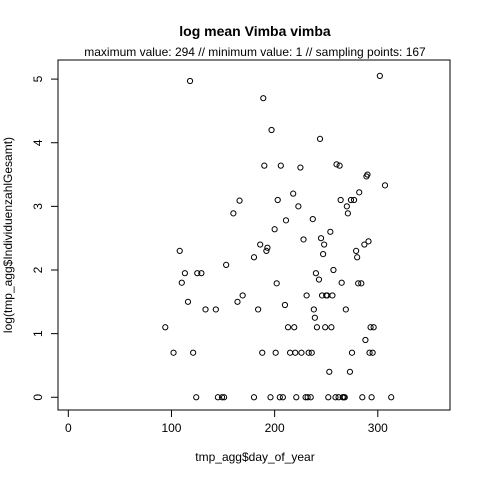 This screenshot has height=480, width=480. What do you see at coordinates (226, 422) in the screenshot?
I see `x-axis: 0 100 200 300` at bounding box center [226, 422].